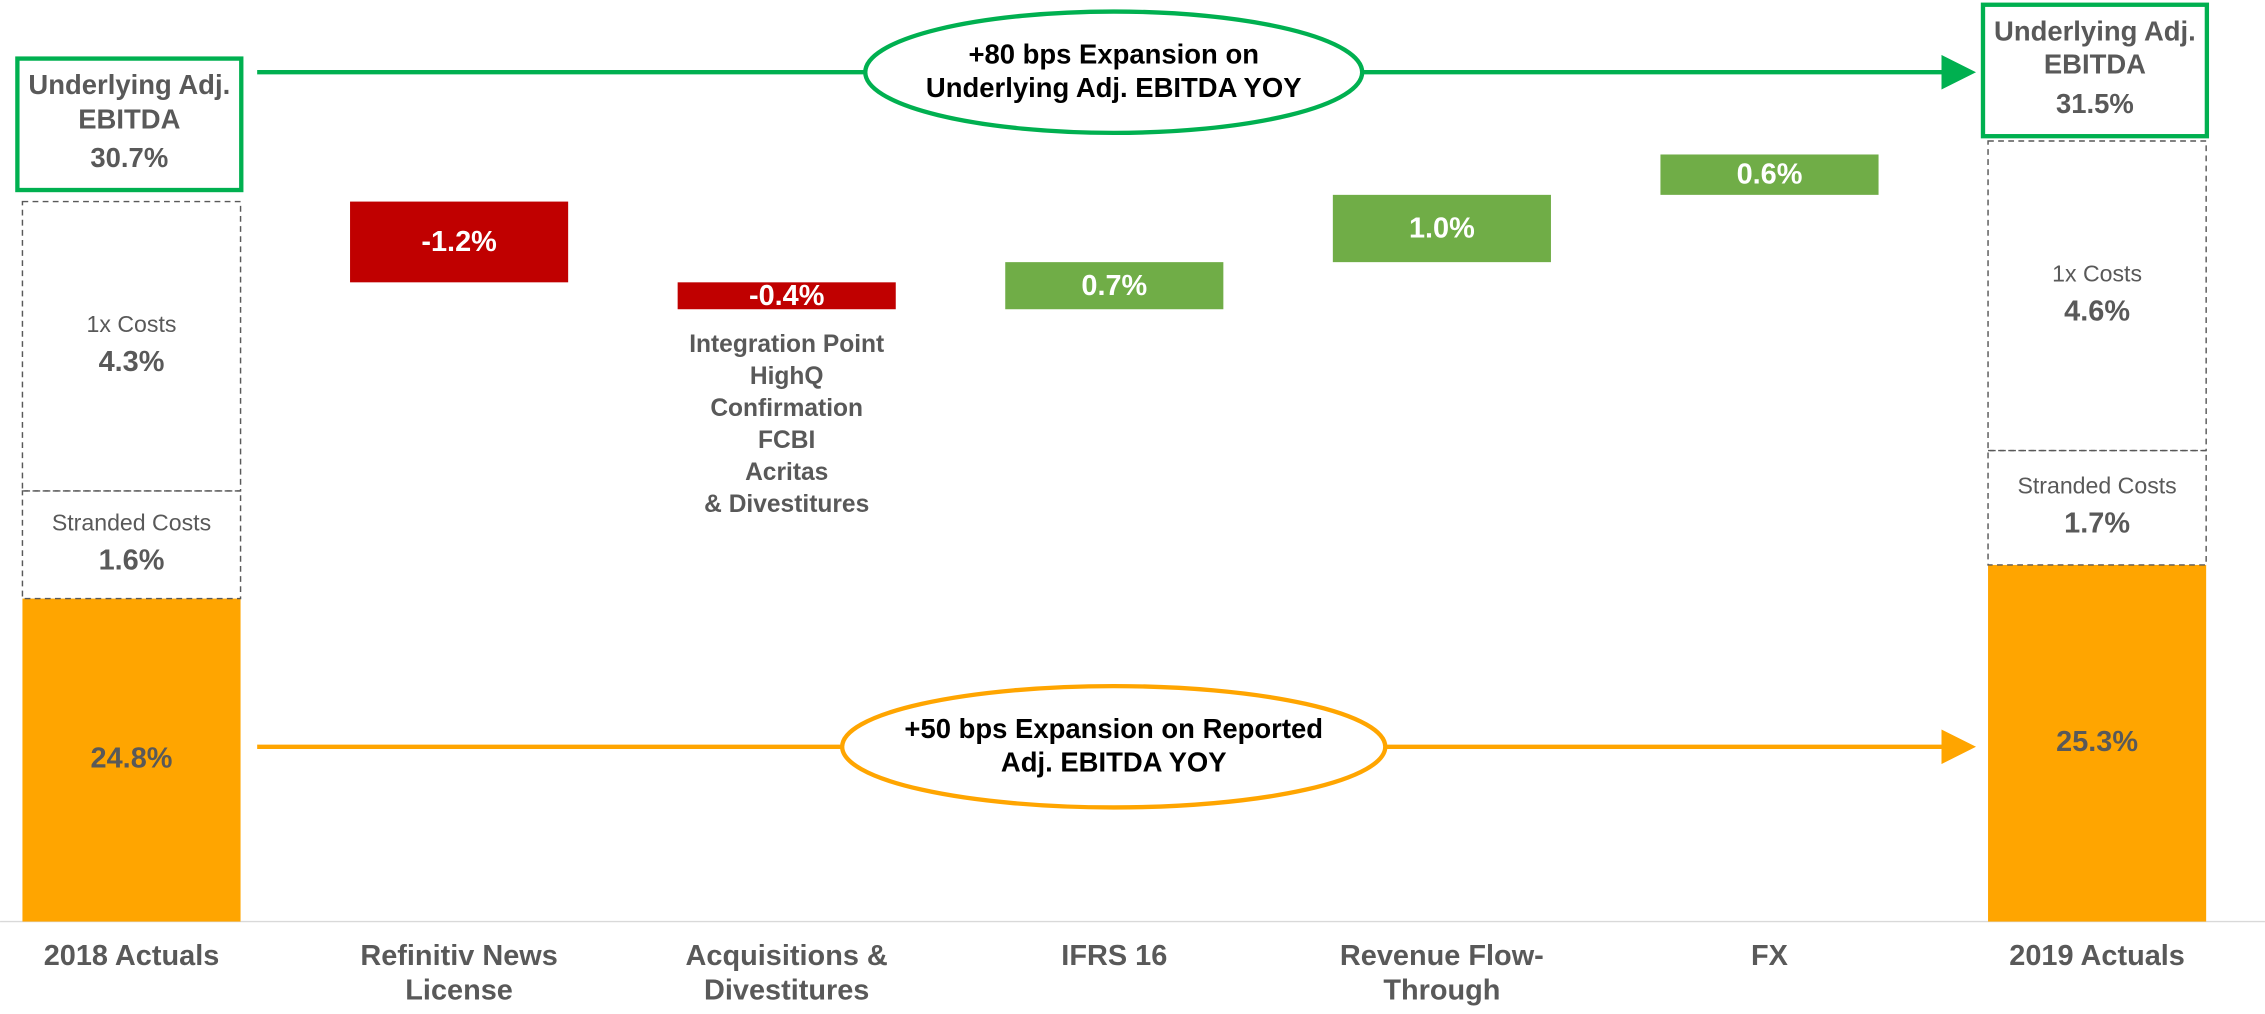 This screenshot has height=1014, width=2265. Describe the element at coordinates (129, 157) in the screenshot. I see `total-value-label: 30.7%` at that location.